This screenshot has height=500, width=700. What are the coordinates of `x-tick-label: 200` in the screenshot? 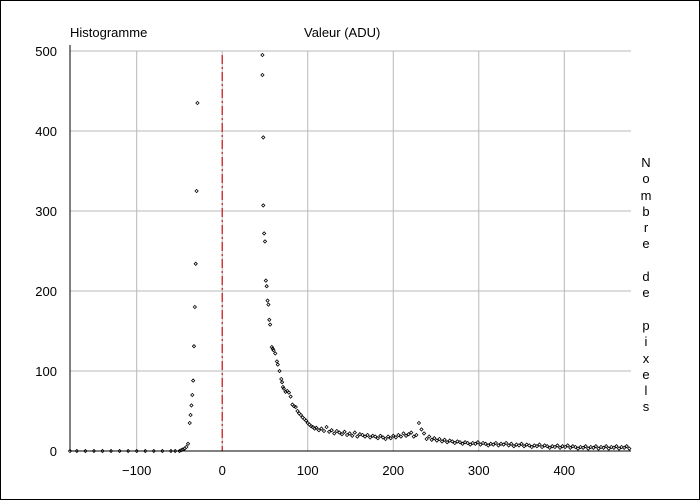 It's located at (393, 470).